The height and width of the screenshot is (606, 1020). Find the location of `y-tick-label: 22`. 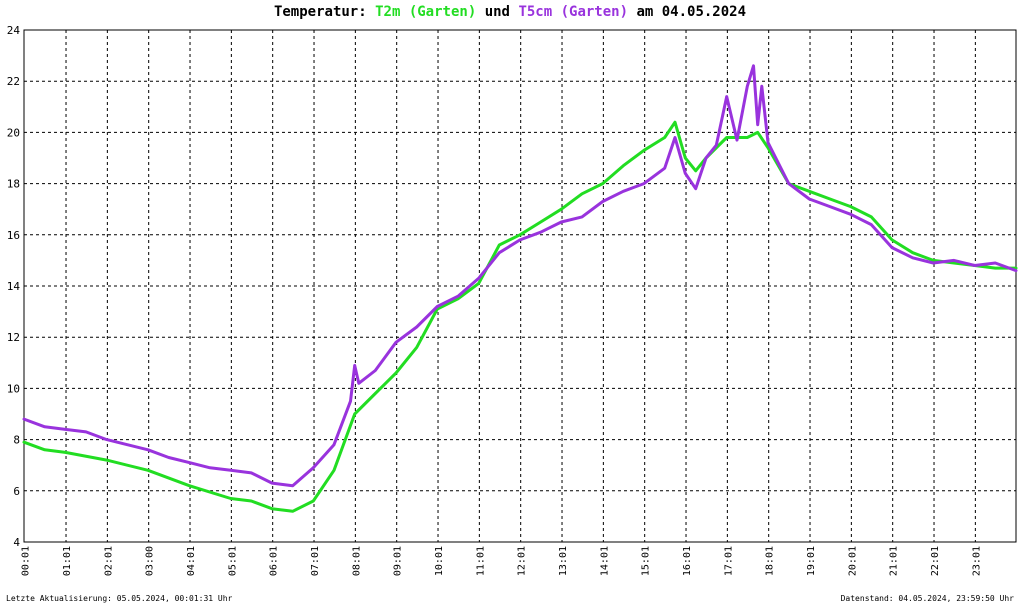

y-tick-label: 22 is located at coordinates (13, 81).